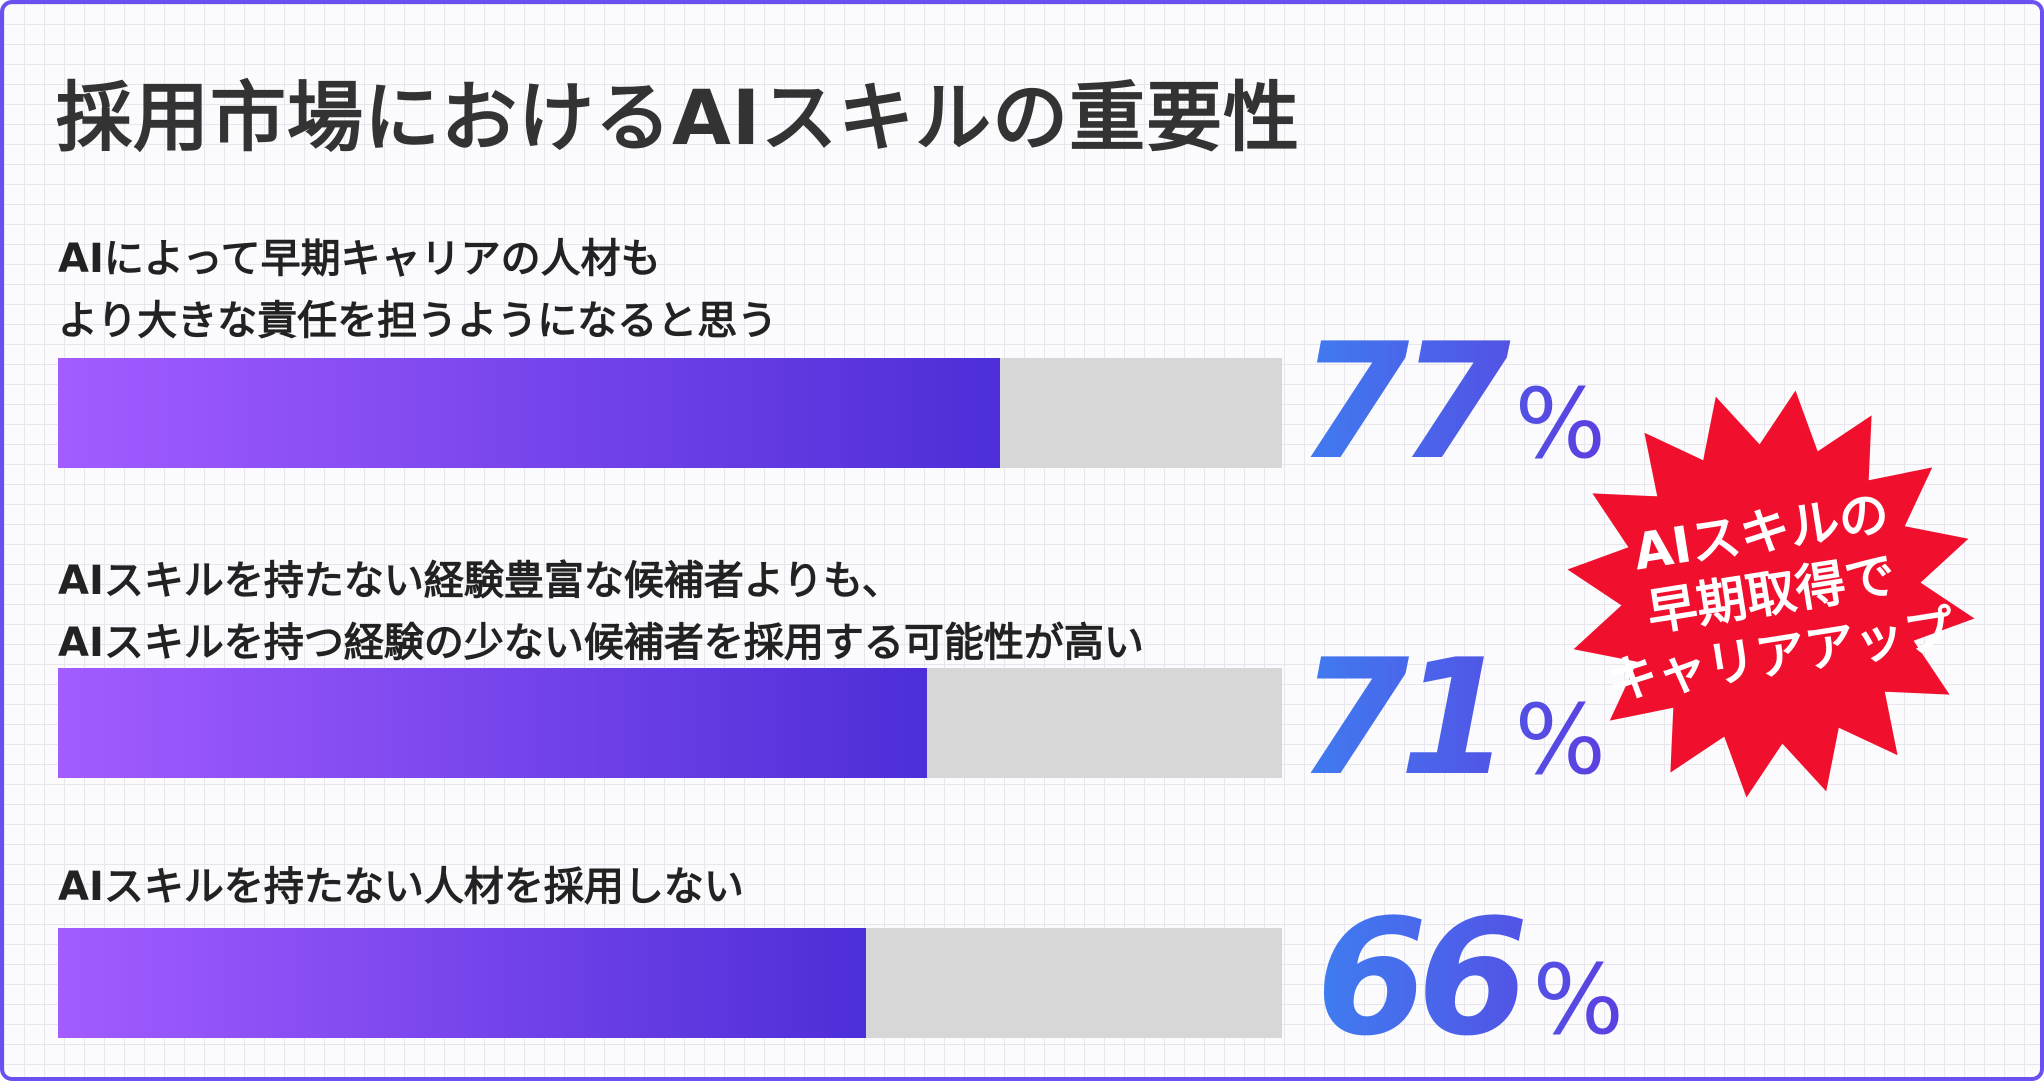 The width and height of the screenshot is (2044, 1081). Describe the element at coordinates (678, 117) in the screenshot. I see `chart-title: 採用市場におけるAIスキルの重要性` at that location.